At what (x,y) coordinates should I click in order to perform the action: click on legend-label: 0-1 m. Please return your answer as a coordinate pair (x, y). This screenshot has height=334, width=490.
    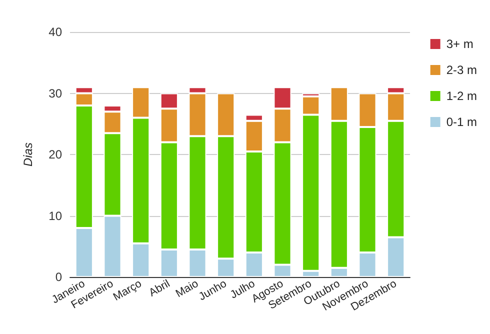
    Looking at the image, I should click on (462, 122).